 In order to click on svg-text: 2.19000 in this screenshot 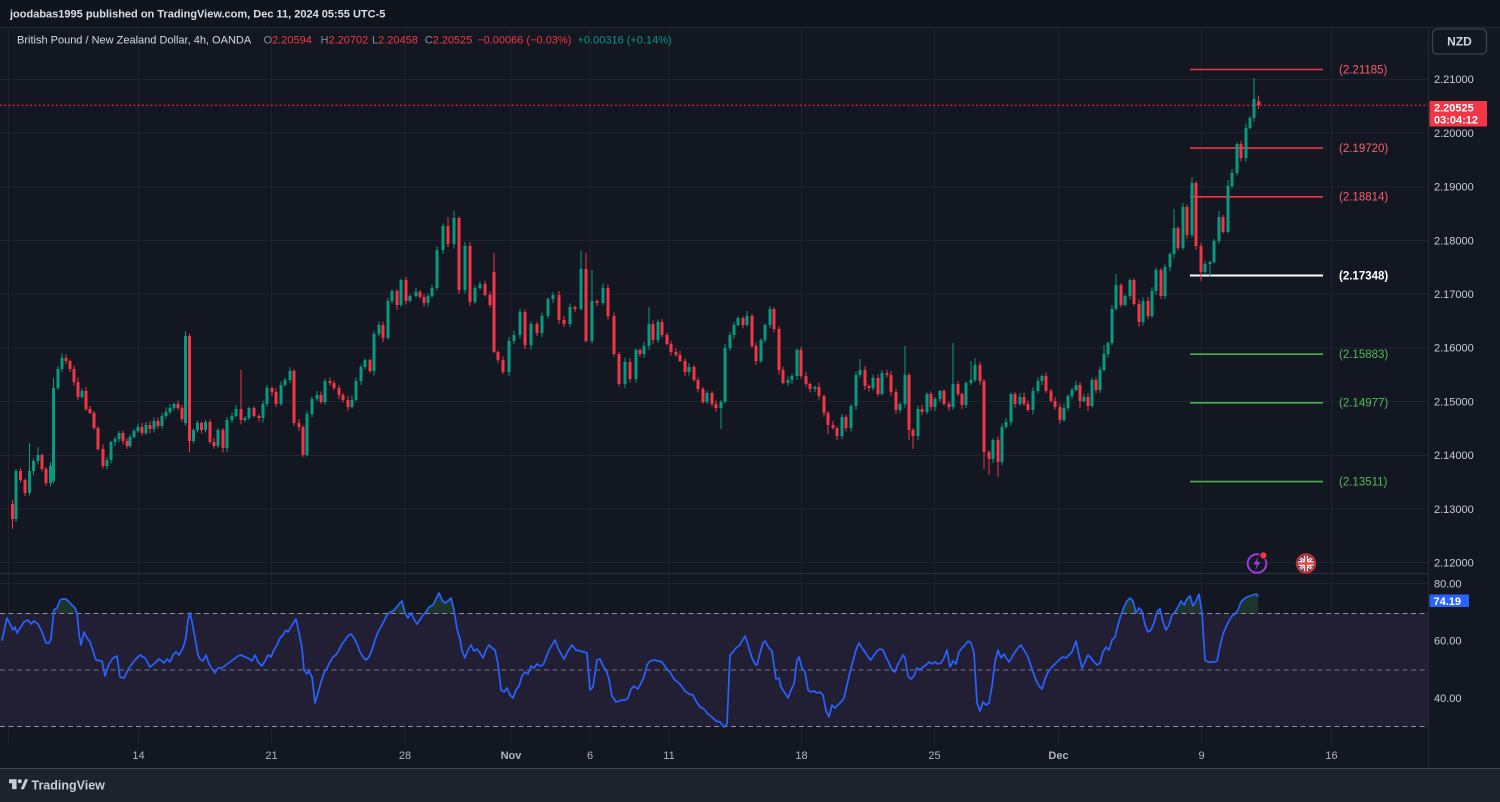, I will do `click(1454, 188)`.